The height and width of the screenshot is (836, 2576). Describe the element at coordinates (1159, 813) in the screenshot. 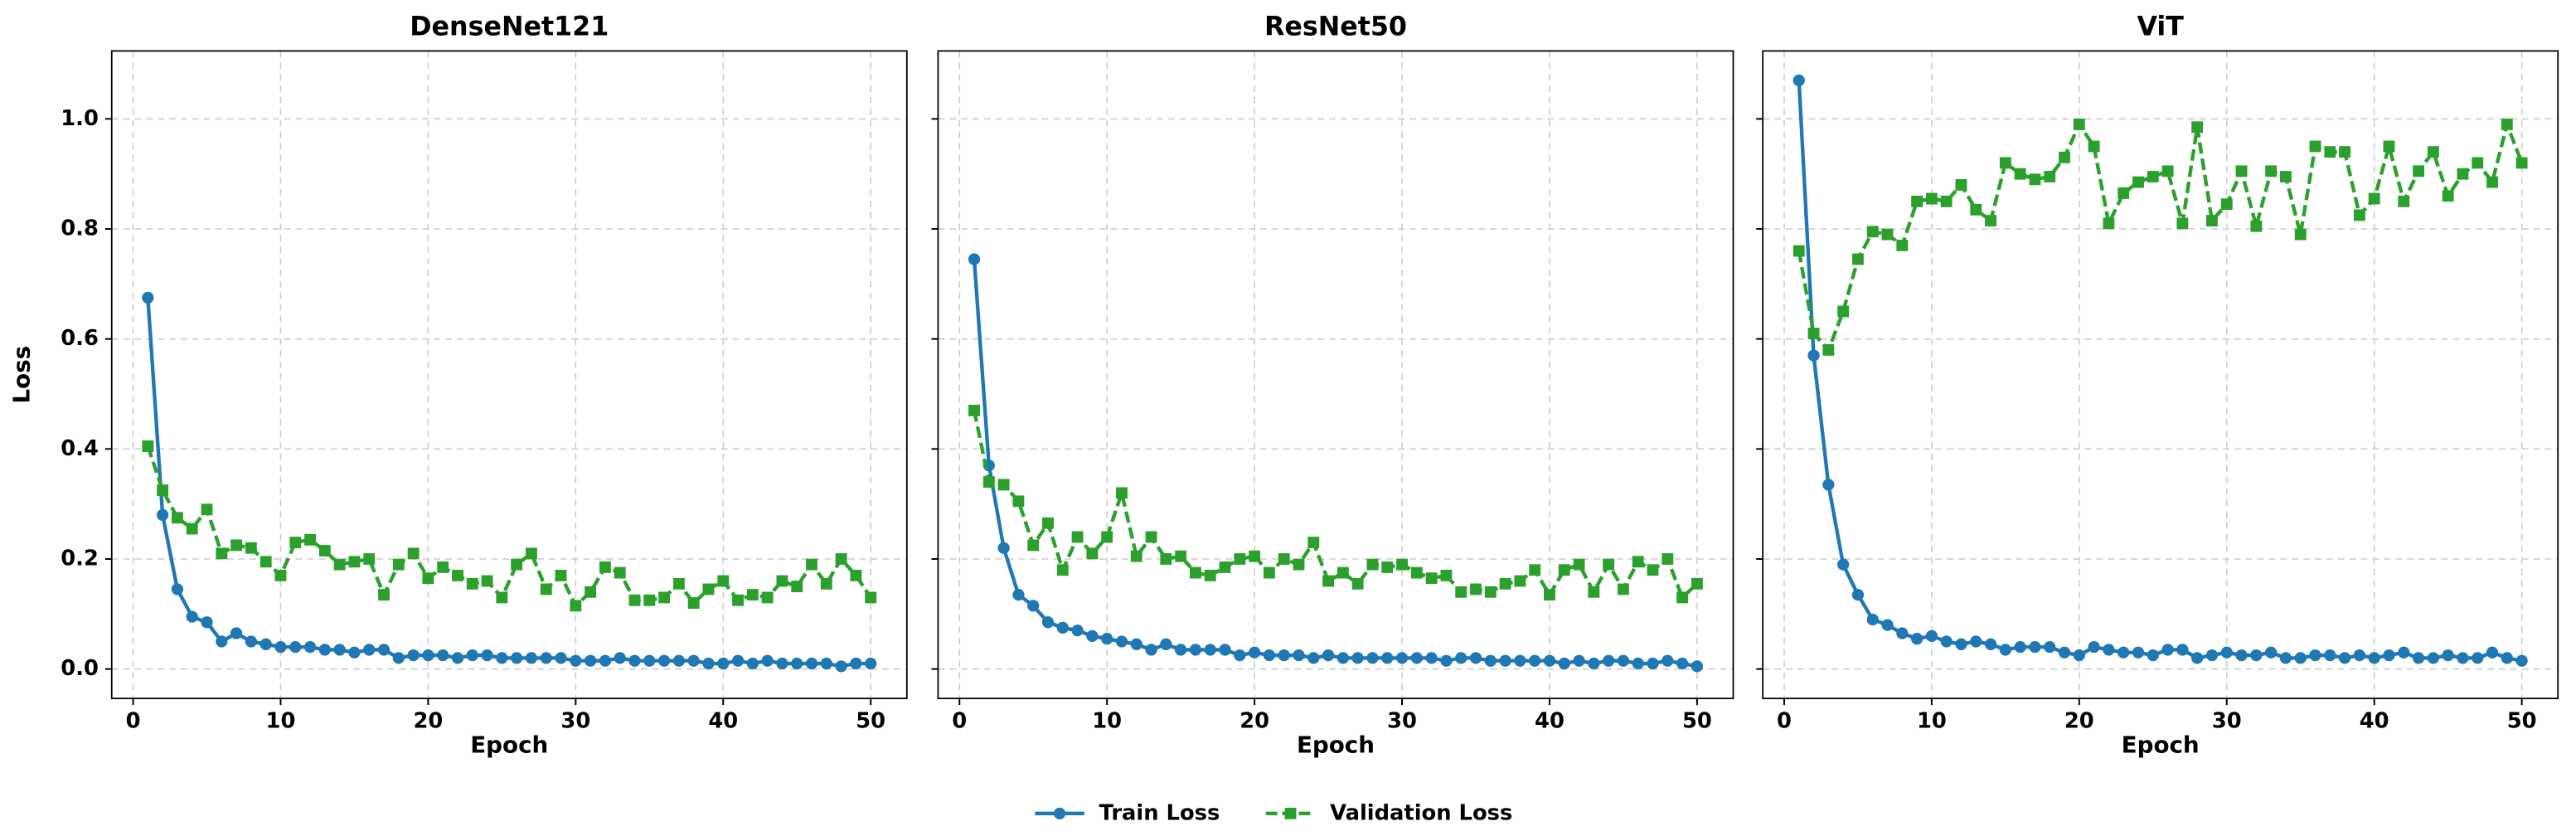

I see `legend-label: Train Loss` at that location.